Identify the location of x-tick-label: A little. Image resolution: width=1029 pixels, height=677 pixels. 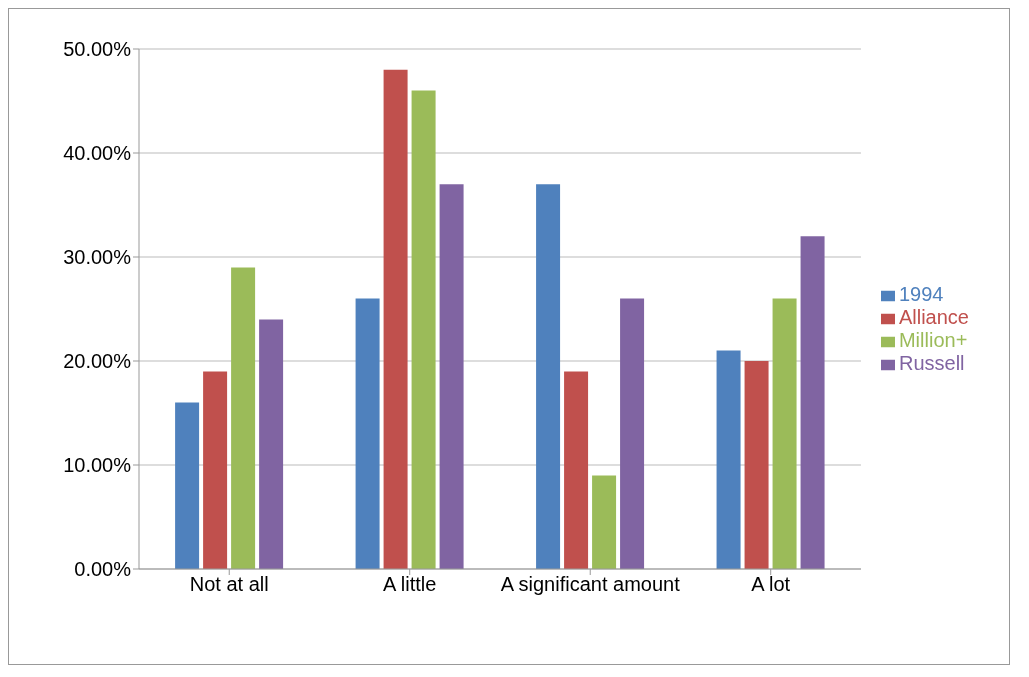
(410, 584).